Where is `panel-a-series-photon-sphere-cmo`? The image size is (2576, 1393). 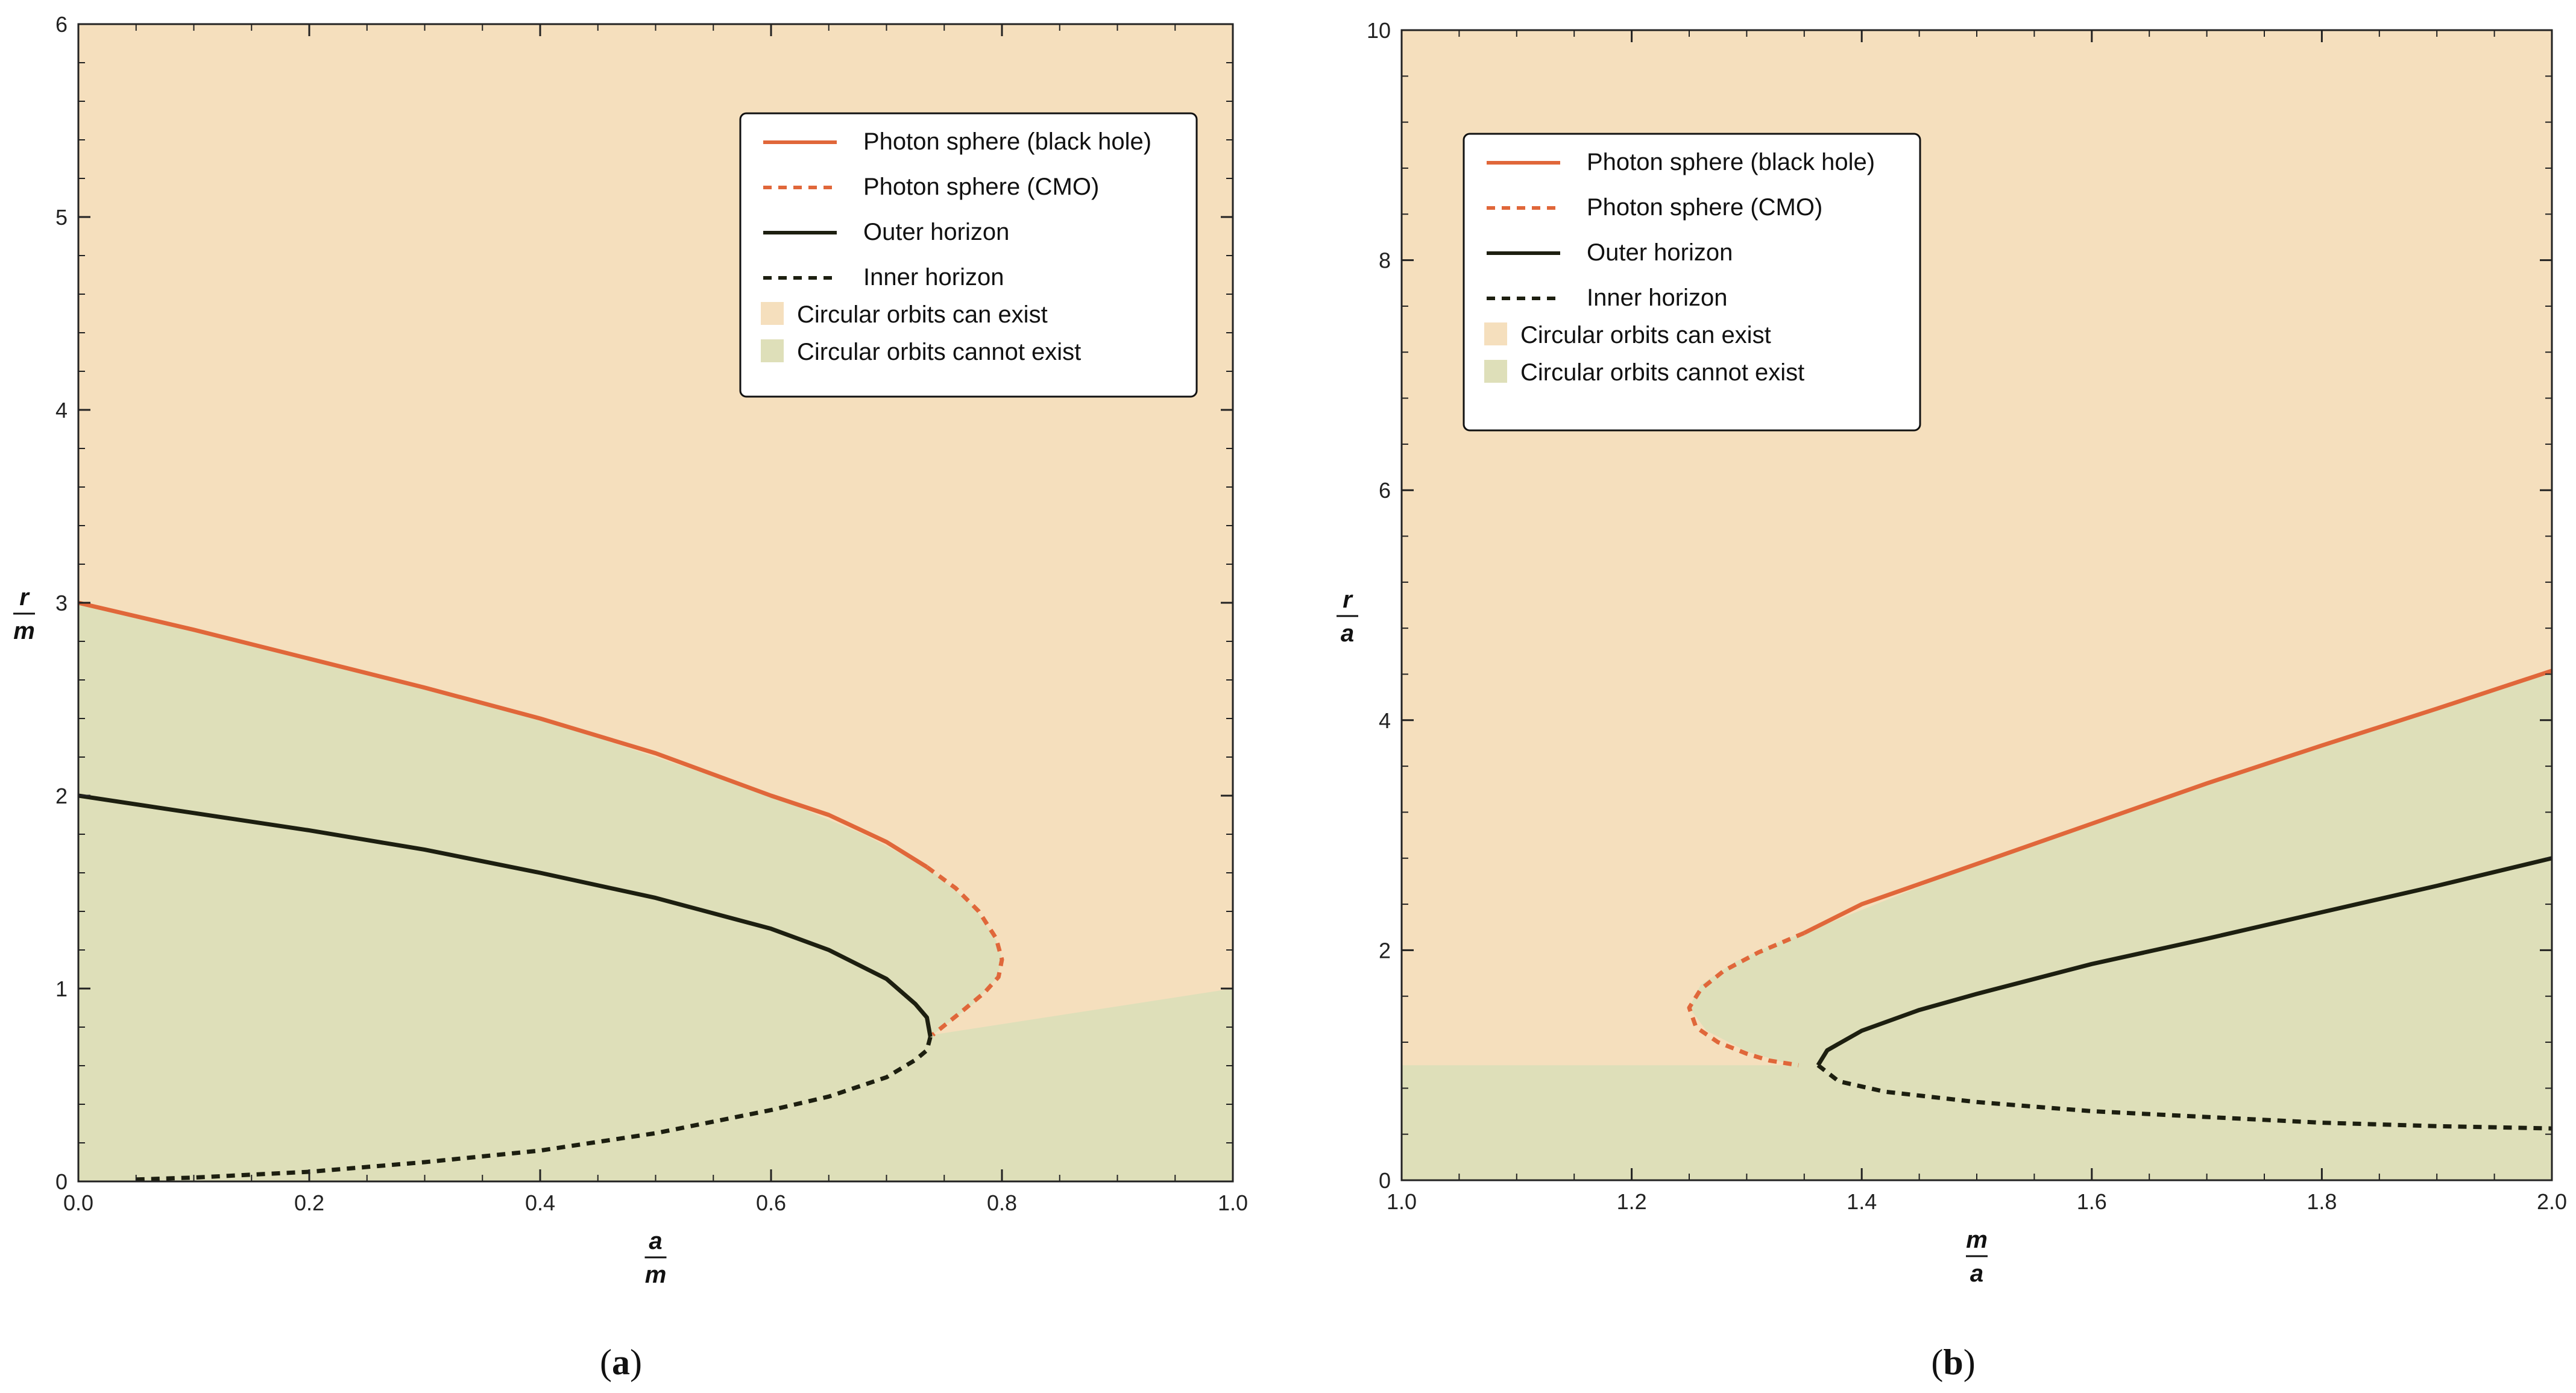
panel-a-series-photon-sphere-cmo is located at coordinates (964, 951).